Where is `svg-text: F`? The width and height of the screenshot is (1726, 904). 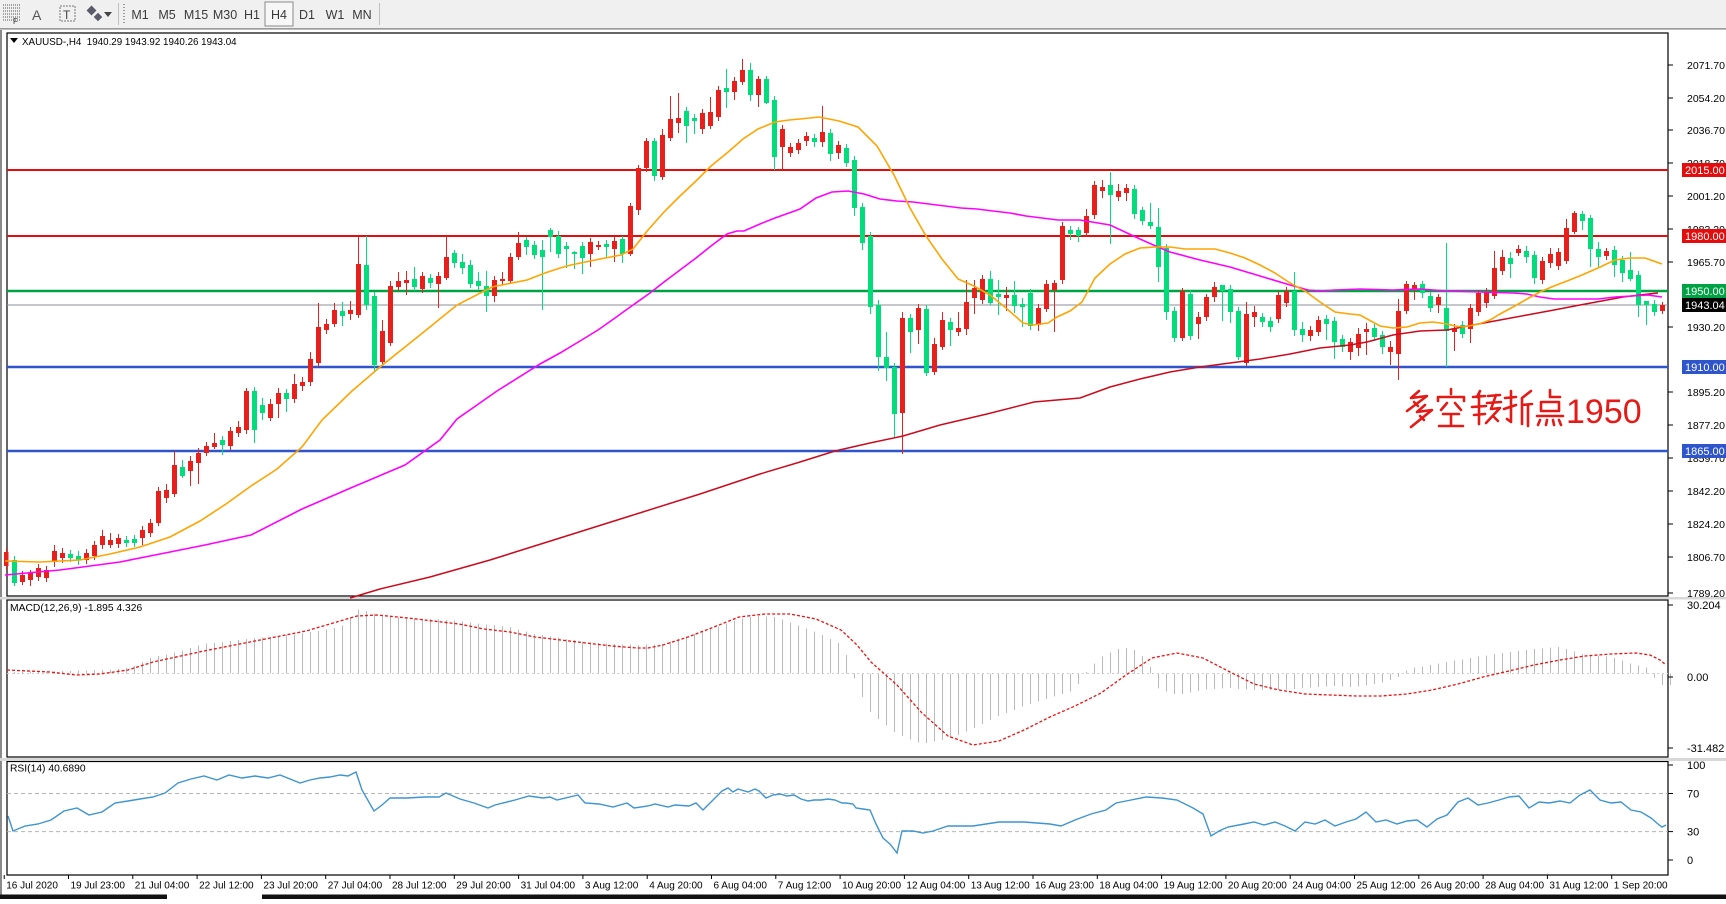 svg-text: F is located at coordinates (15, 21).